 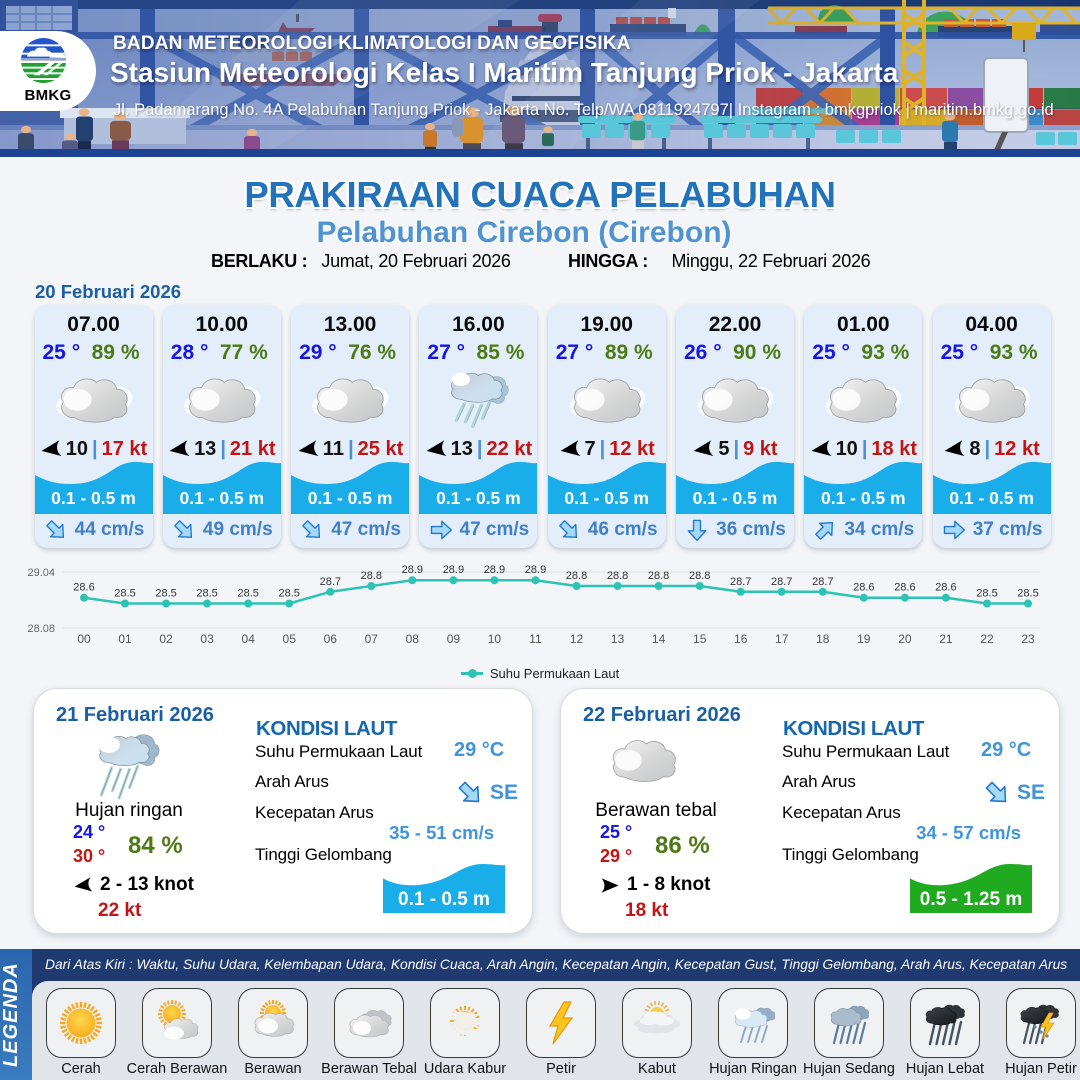 I want to click on svg-text: 09, so click(x=454, y=639).